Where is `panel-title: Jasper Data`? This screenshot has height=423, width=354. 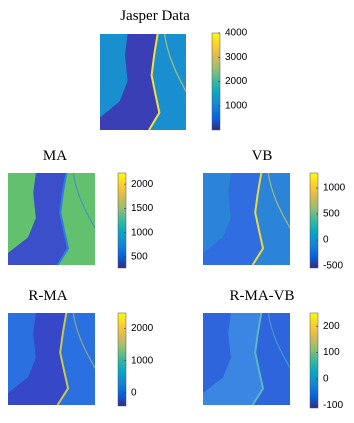
panel-title: Jasper Data is located at coordinates (155, 16).